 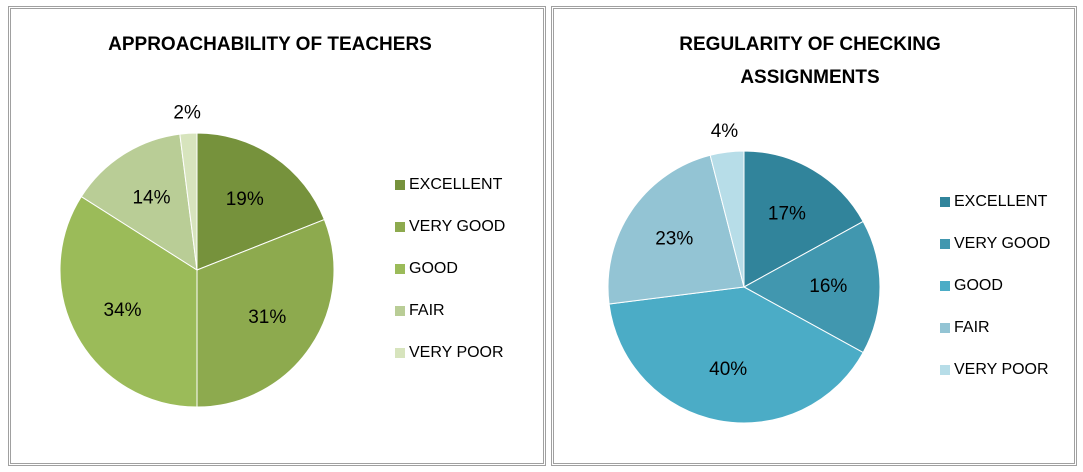 What do you see at coordinates (270, 44) in the screenshot?
I see `chart-title: APPROACHABILITY OF TEACHERS` at bounding box center [270, 44].